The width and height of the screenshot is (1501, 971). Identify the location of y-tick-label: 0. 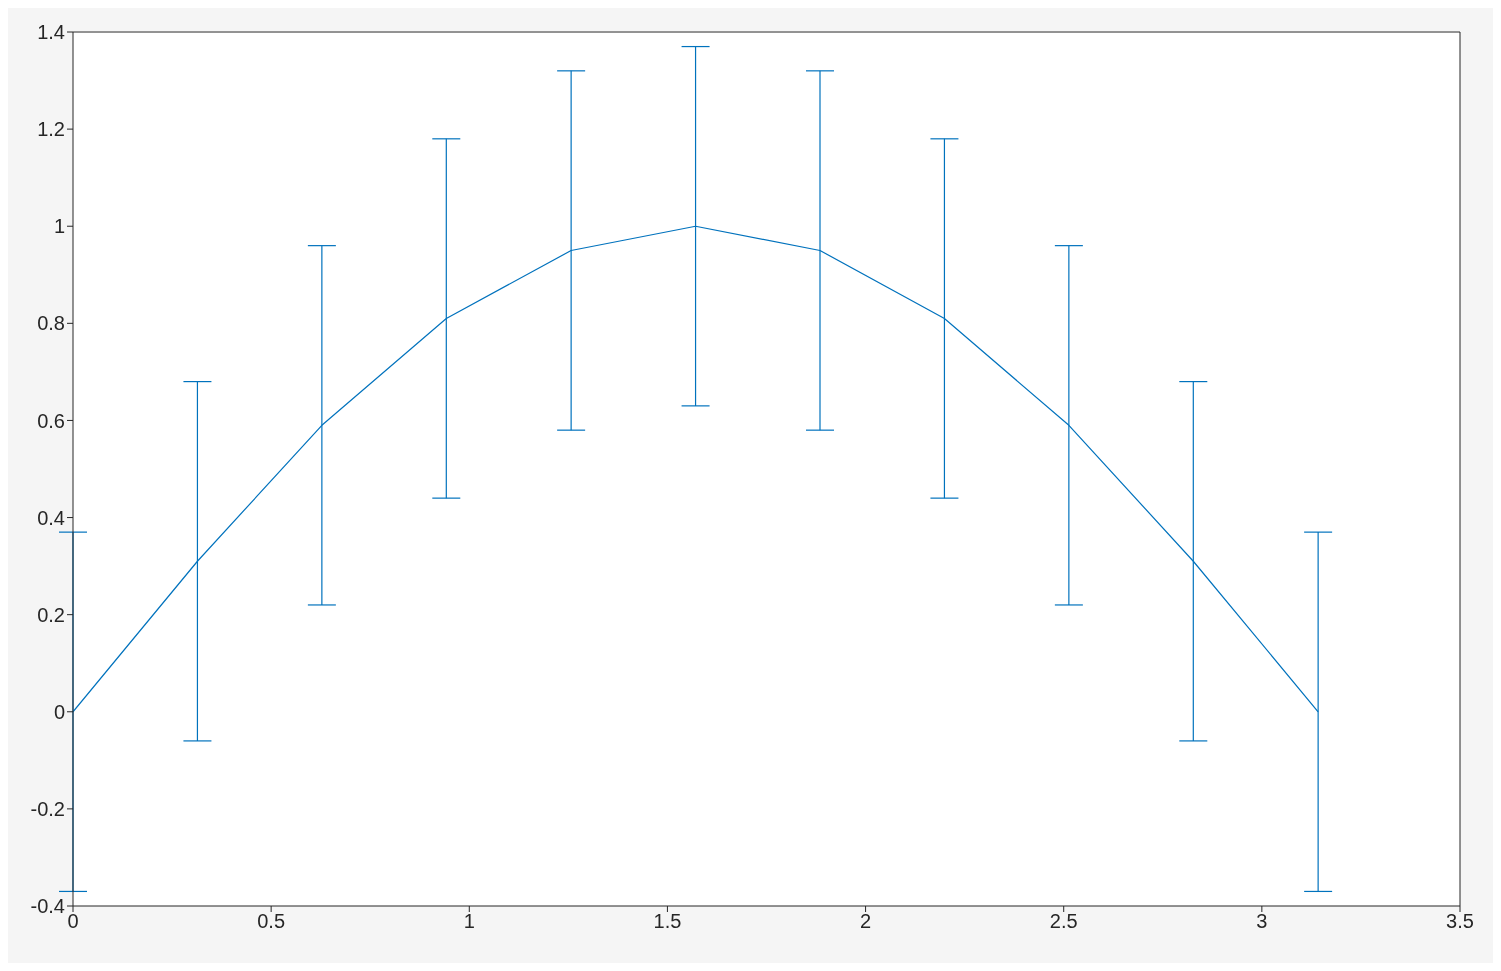
(59, 711).